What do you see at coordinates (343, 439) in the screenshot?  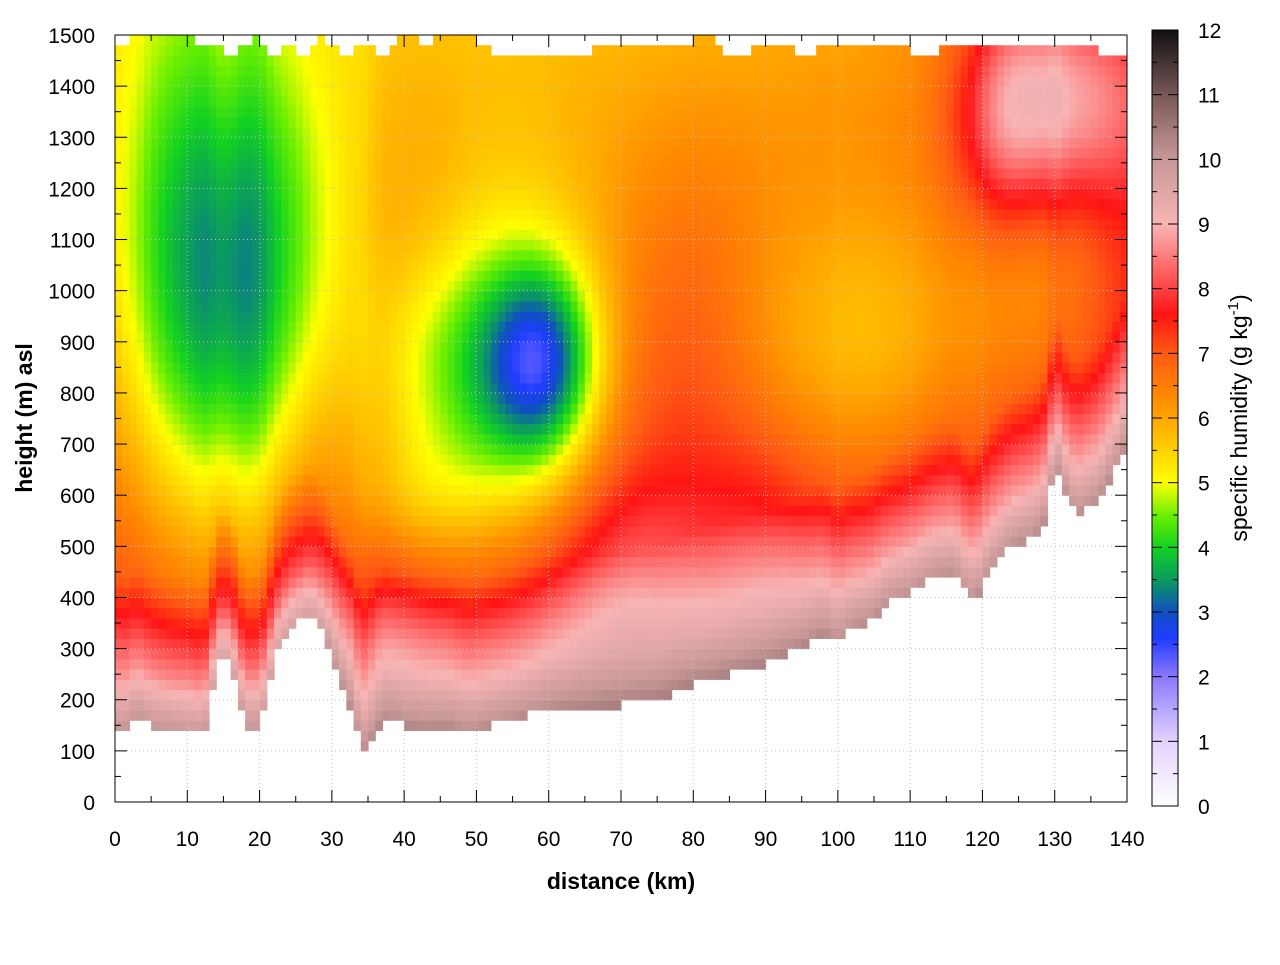 I see `heat-cell-1987` at bounding box center [343, 439].